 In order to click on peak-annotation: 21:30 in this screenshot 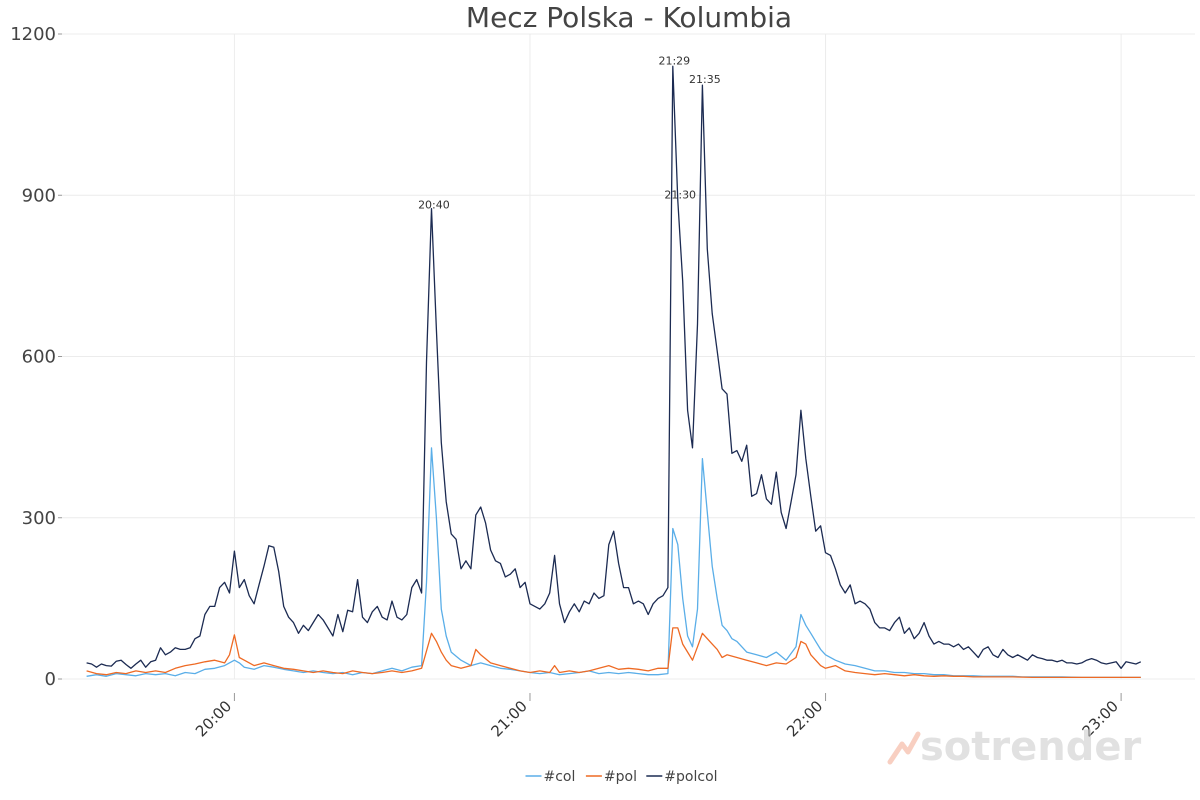, I will do `click(680, 195)`.